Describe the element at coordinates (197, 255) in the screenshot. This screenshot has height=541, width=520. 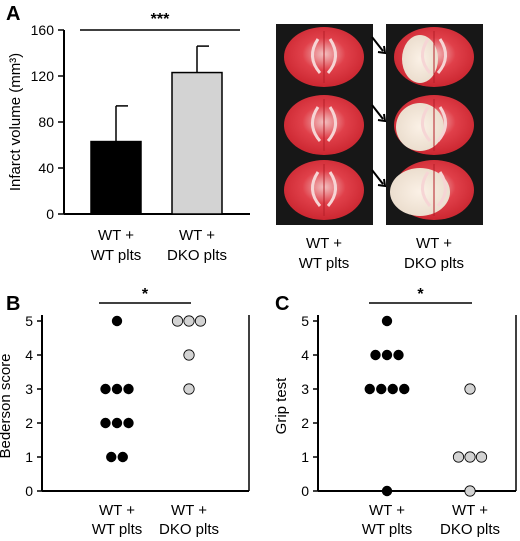
I see `x-tick-label: DKO plts` at that location.